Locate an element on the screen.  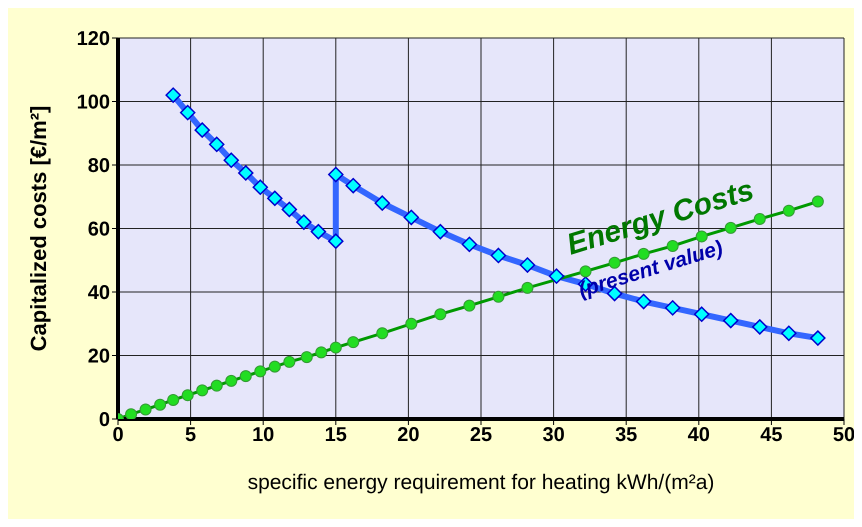
y-tick-label: 80 is located at coordinates (99, 166).